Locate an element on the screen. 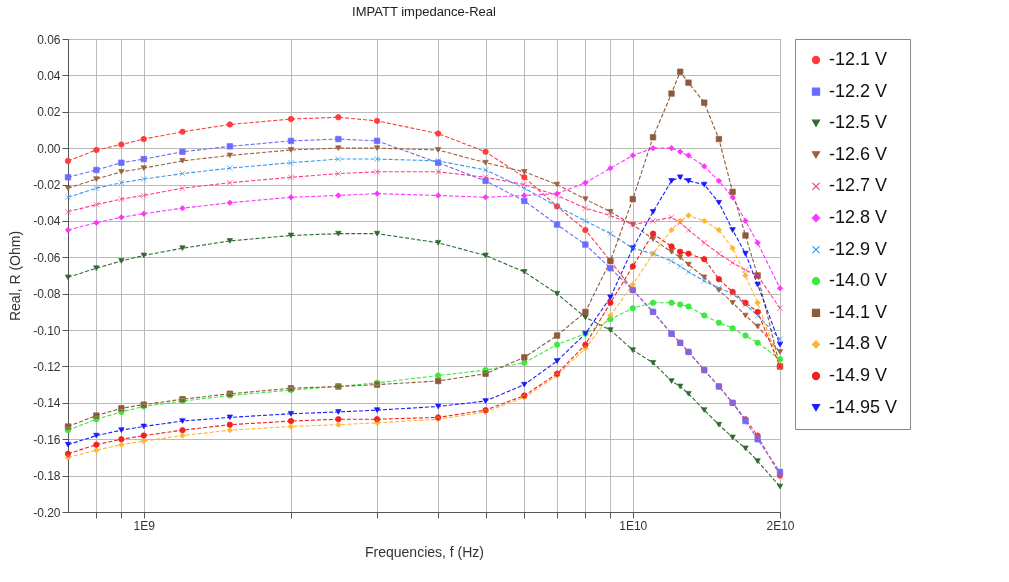 The width and height of the screenshot is (1009, 582). x-tick-label: 1E9 is located at coordinates (144, 525).